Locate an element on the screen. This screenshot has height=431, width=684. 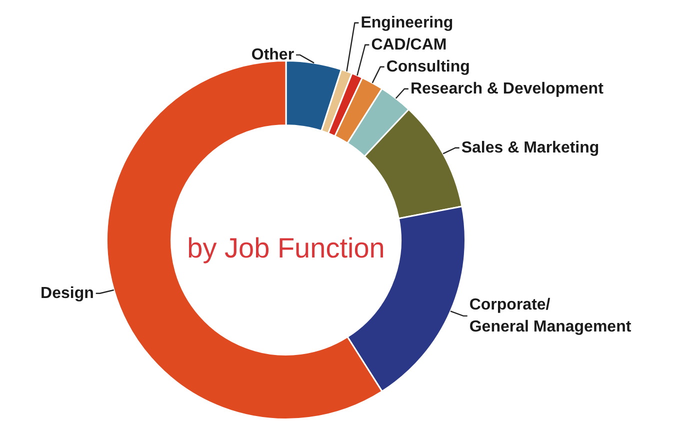
slice-label: Sales & Marketing is located at coordinates (530, 147).